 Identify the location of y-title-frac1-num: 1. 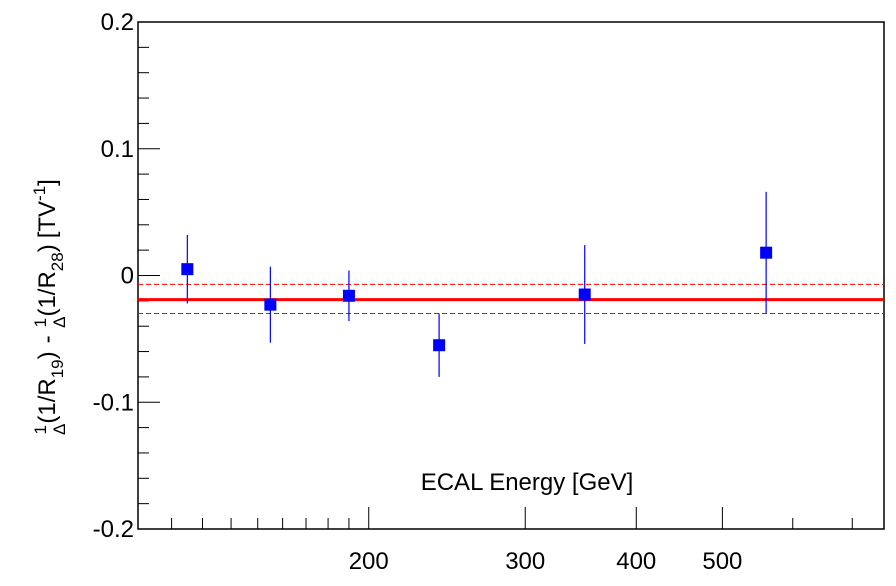
(40, 429).